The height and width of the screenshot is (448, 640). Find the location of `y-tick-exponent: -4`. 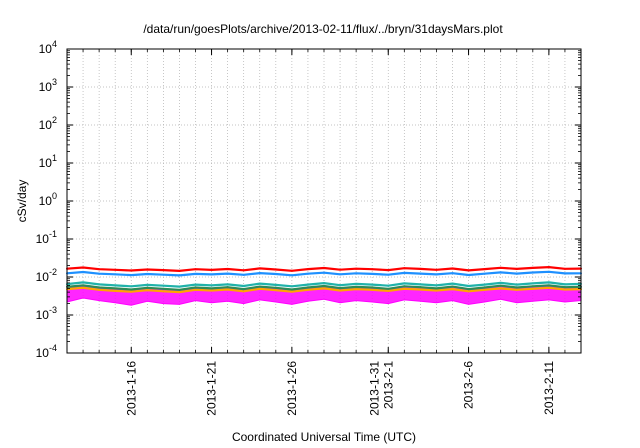

y-tick-exponent: -4 is located at coordinates (53, 348).